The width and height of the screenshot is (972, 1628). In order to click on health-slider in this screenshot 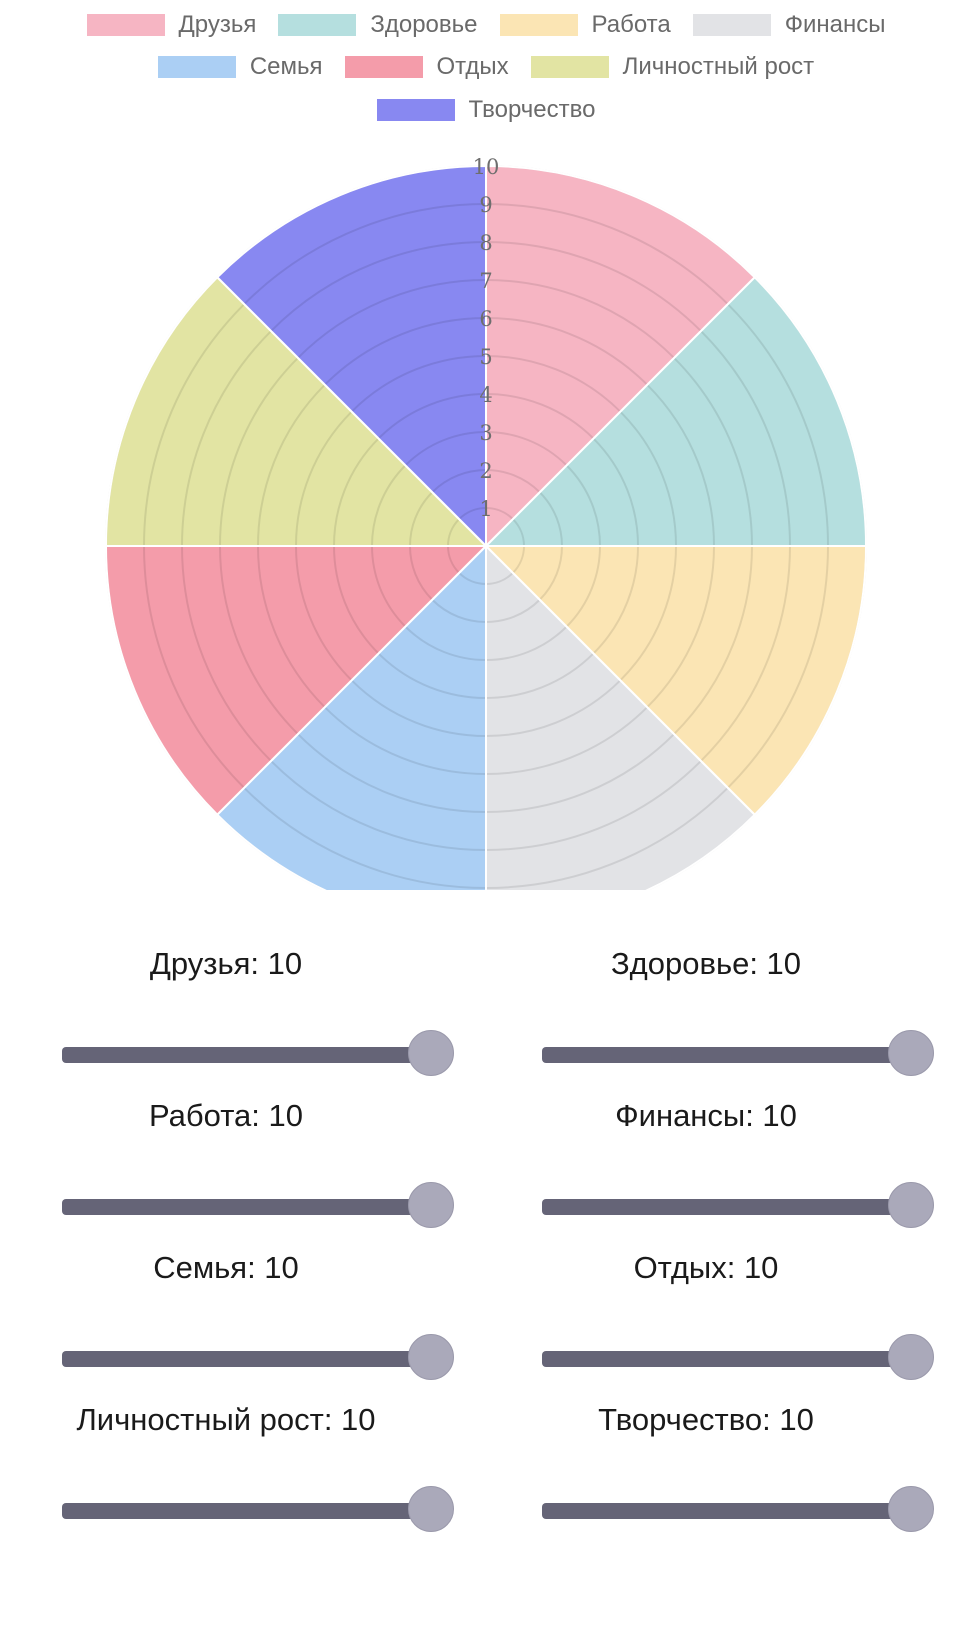, I will do `click(738, 1054)`.